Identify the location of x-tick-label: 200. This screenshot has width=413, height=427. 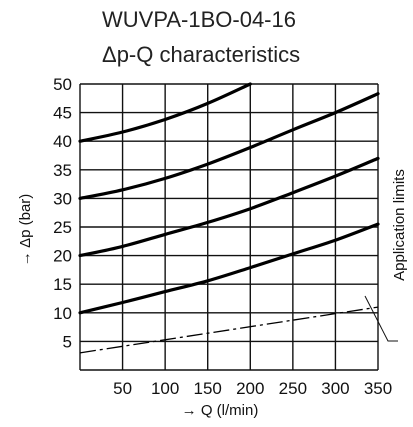
(250, 388).